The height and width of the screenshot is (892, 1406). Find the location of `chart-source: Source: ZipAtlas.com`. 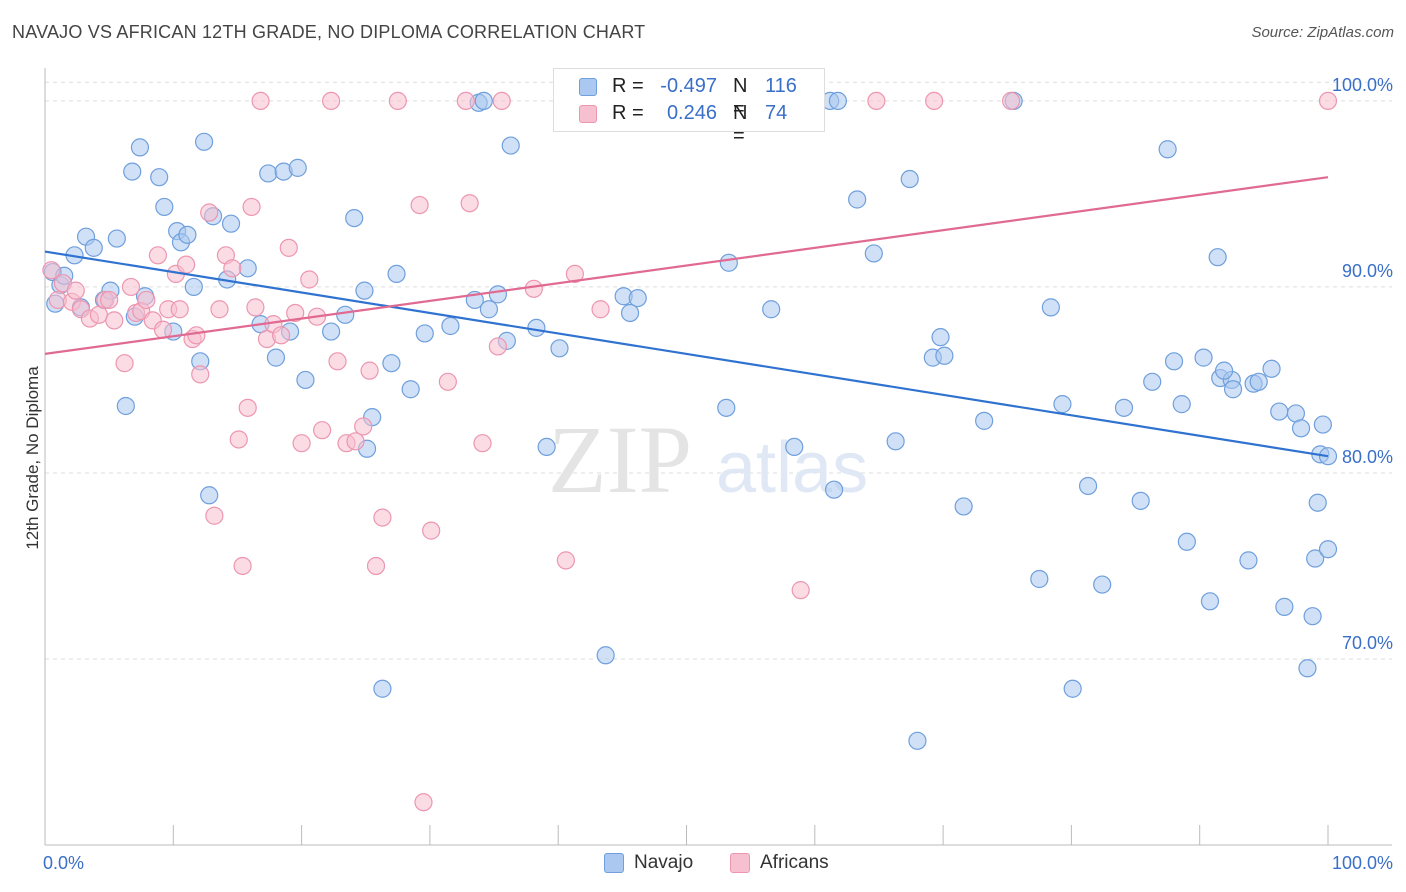

chart-source: Source: ZipAtlas.com is located at coordinates (1322, 32).